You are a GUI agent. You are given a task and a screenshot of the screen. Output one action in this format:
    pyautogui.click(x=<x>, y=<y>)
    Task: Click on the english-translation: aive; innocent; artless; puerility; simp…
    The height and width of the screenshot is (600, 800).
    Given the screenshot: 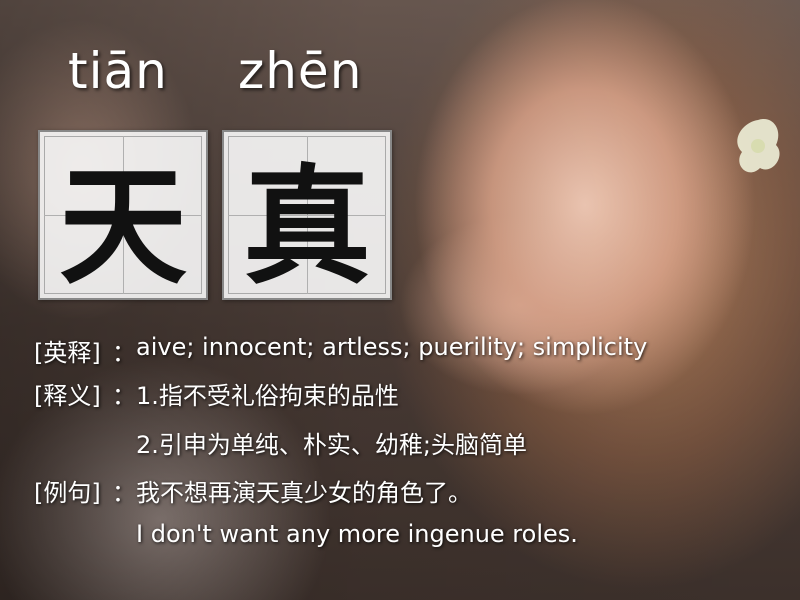 What is the action you would take?
    pyautogui.click(x=392, y=347)
    